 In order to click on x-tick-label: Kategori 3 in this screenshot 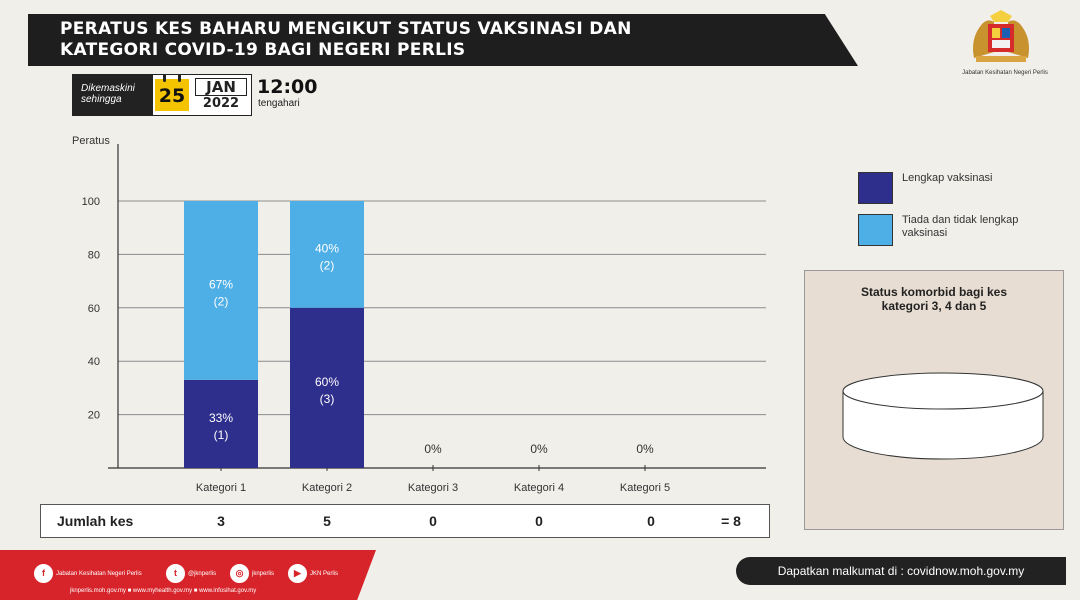, I will do `click(433, 488)`.